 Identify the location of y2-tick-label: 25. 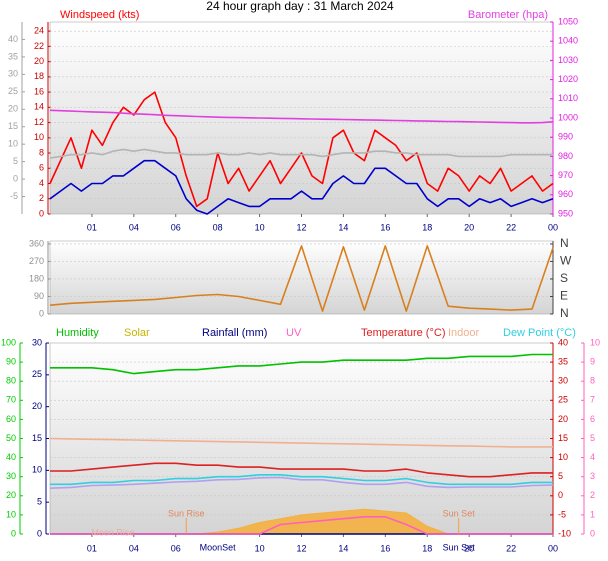
(563, 400).